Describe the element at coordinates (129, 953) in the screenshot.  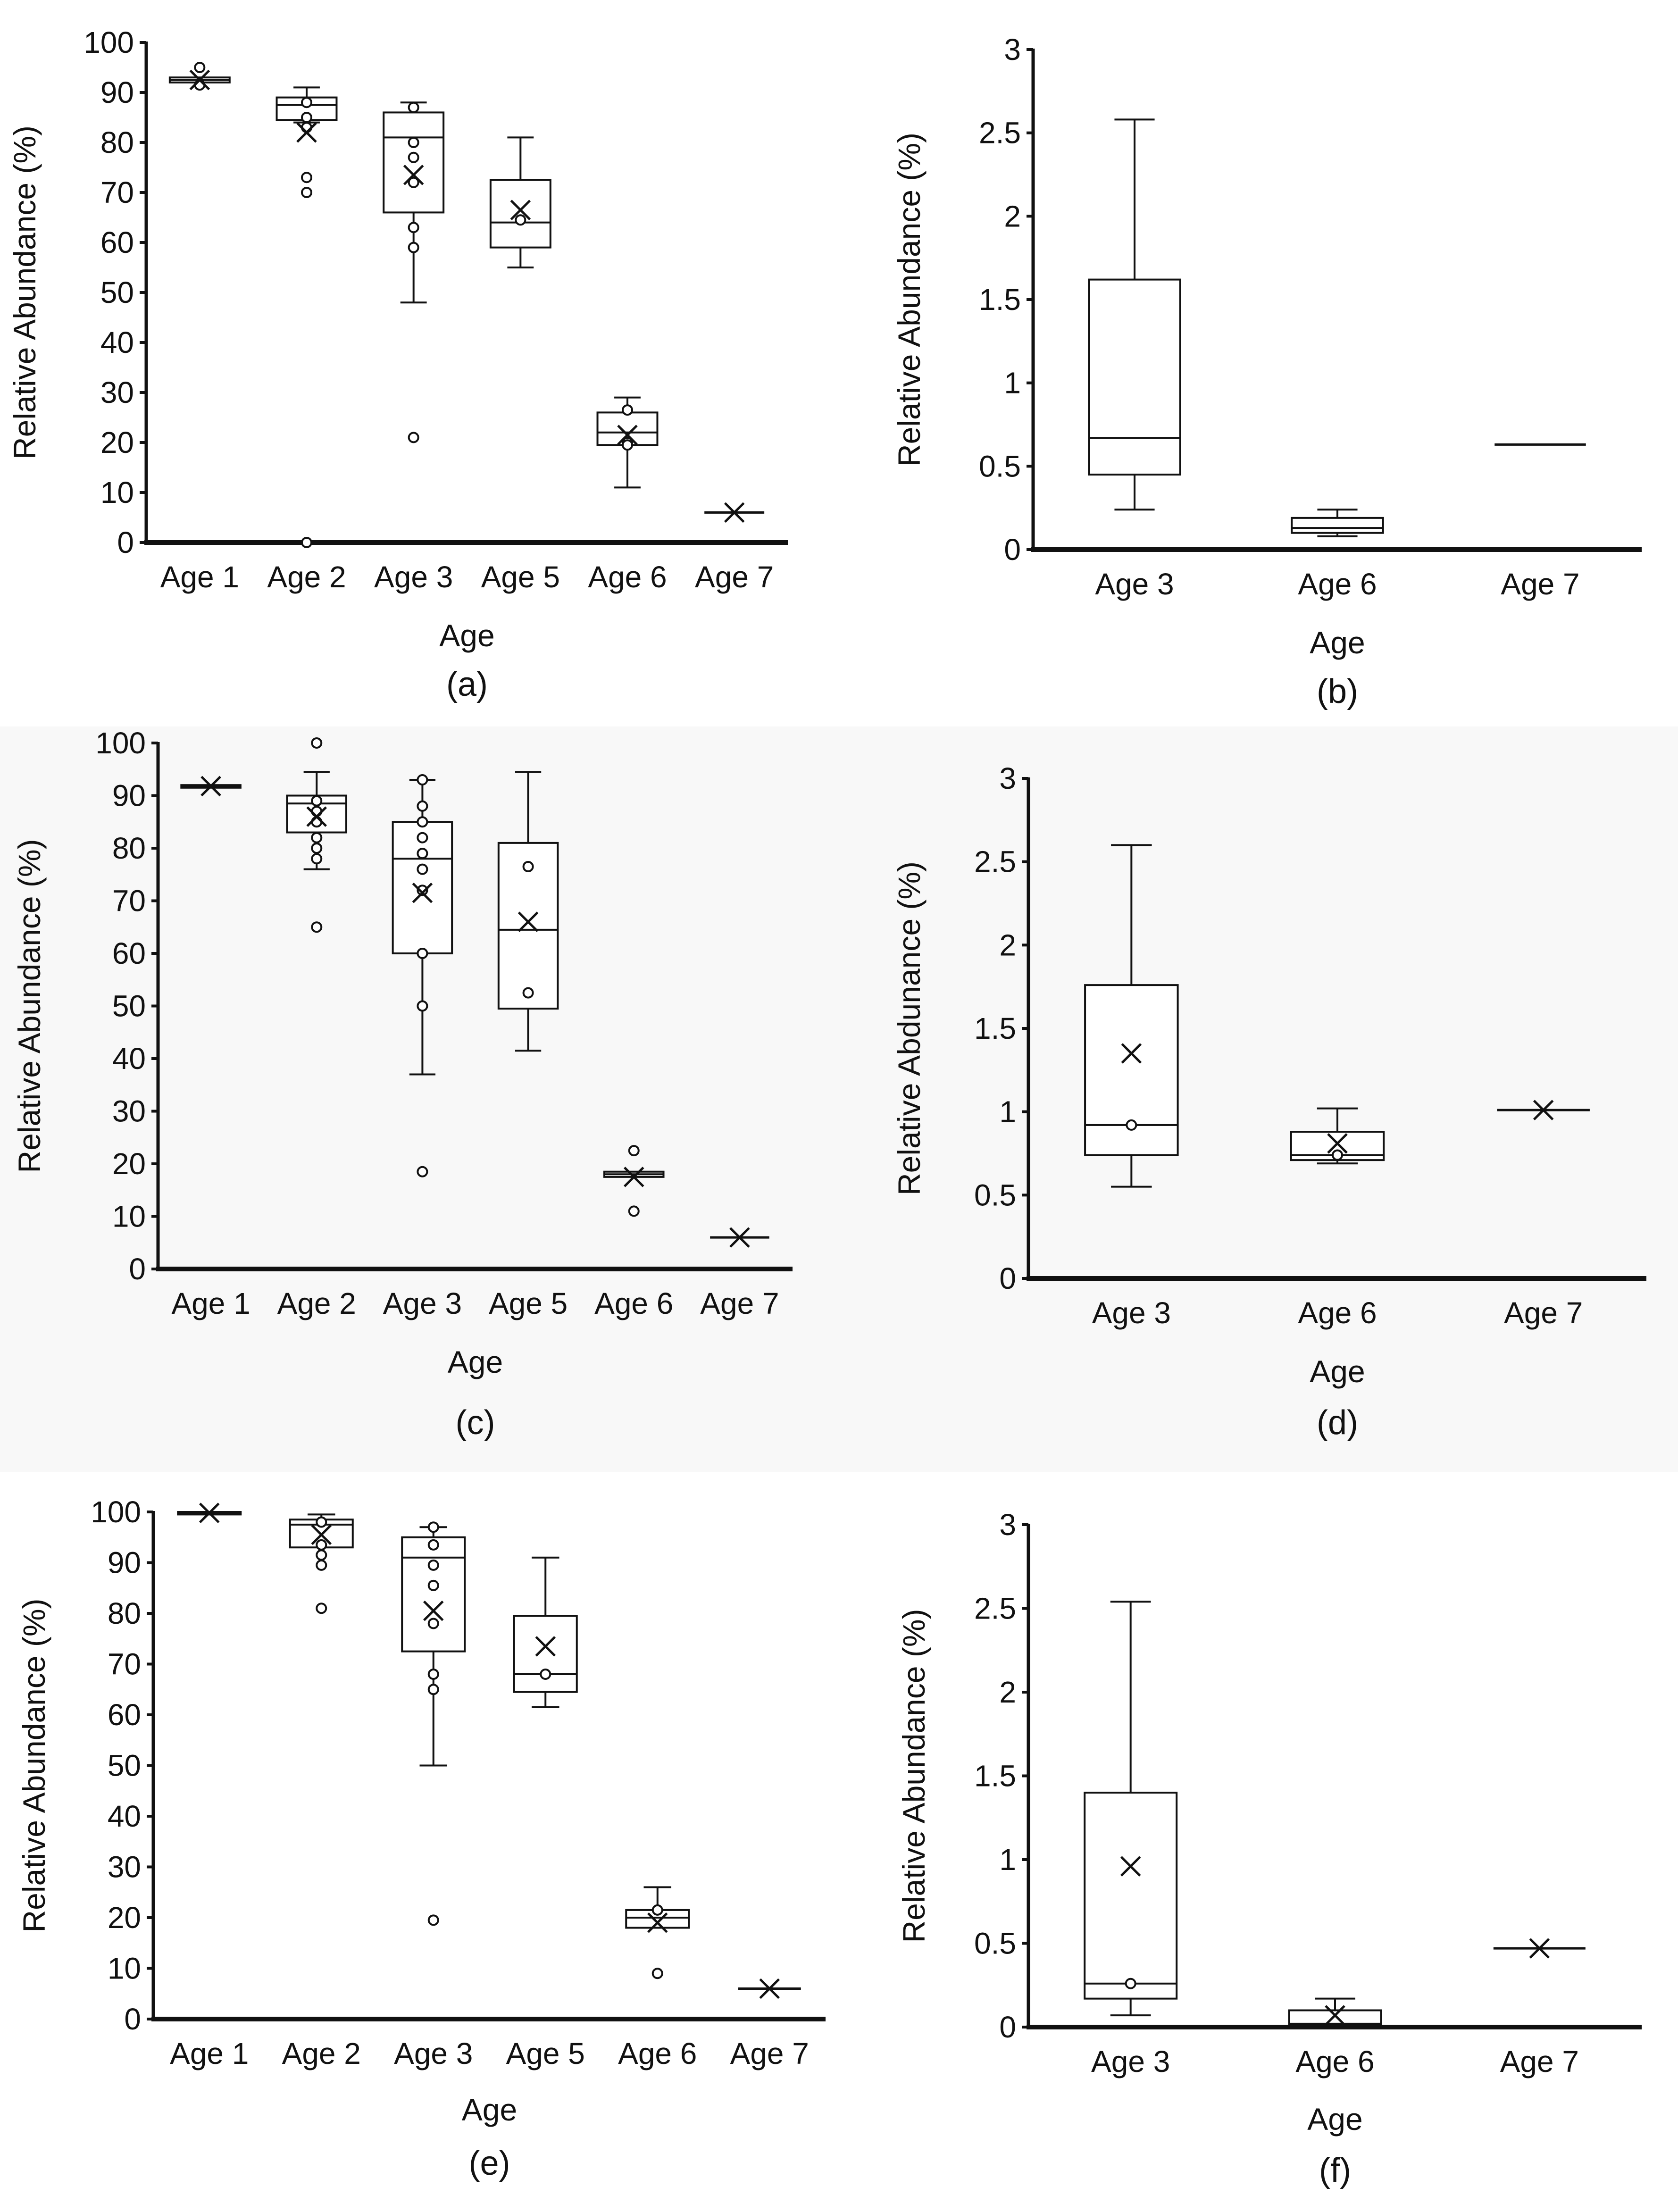
I see `y-tick-label: 60` at that location.